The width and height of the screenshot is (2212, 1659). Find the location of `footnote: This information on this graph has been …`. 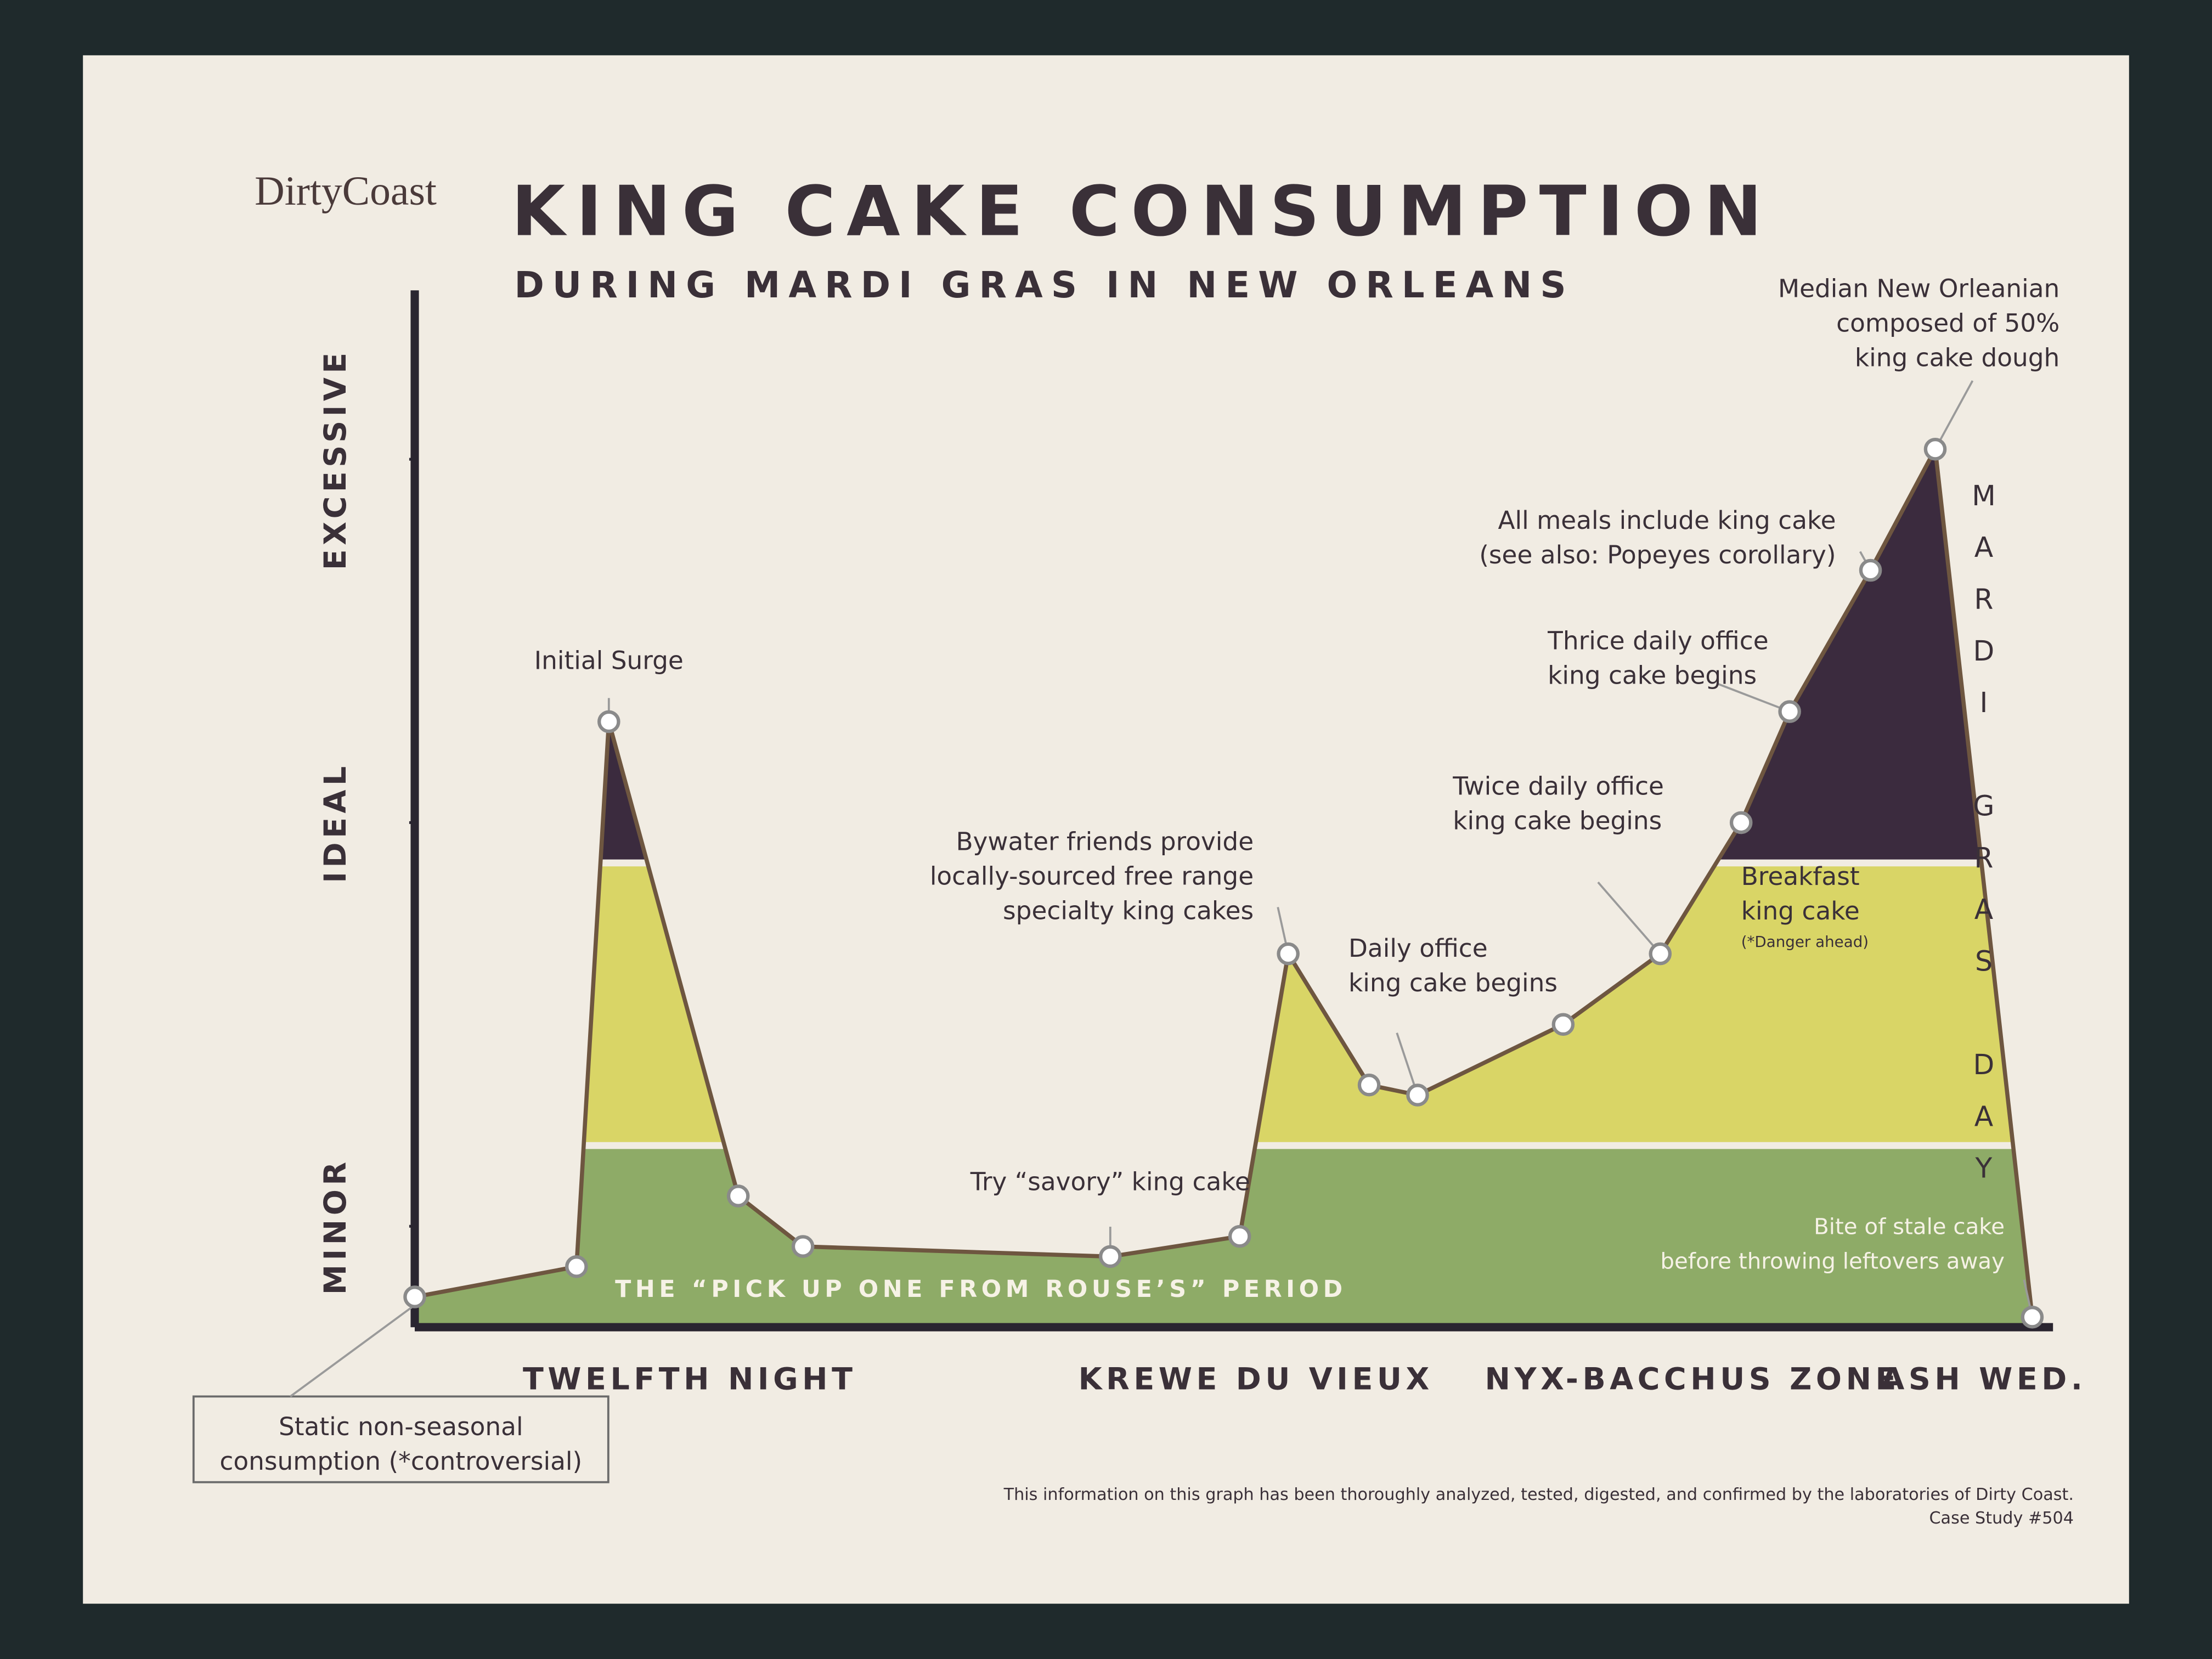

footnote: This information on this graph has been … is located at coordinates (1538, 1494).